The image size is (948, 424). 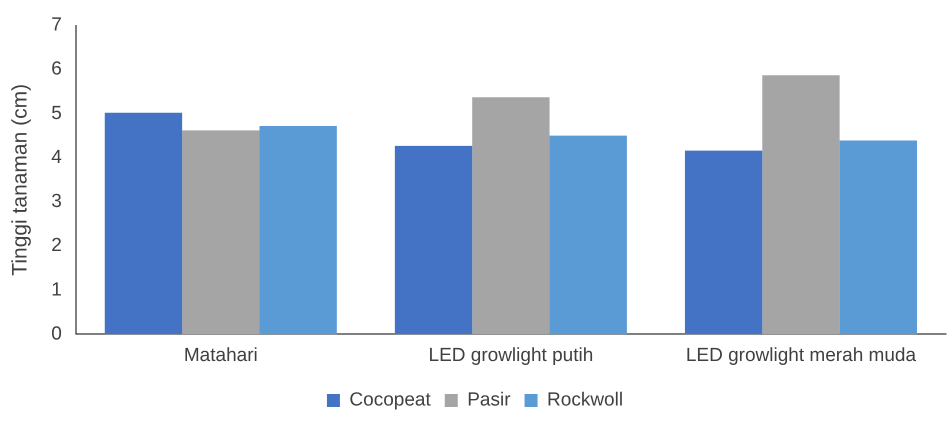 I want to click on y-tick-label: 1, so click(x=56, y=289).